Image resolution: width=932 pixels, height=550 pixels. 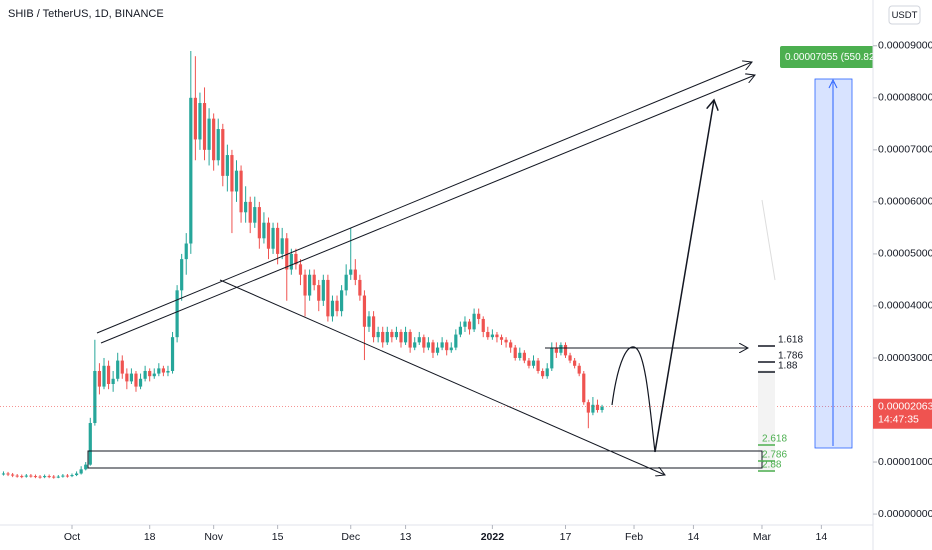 I want to click on x-tick-label: Feb, so click(x=634, y=537).